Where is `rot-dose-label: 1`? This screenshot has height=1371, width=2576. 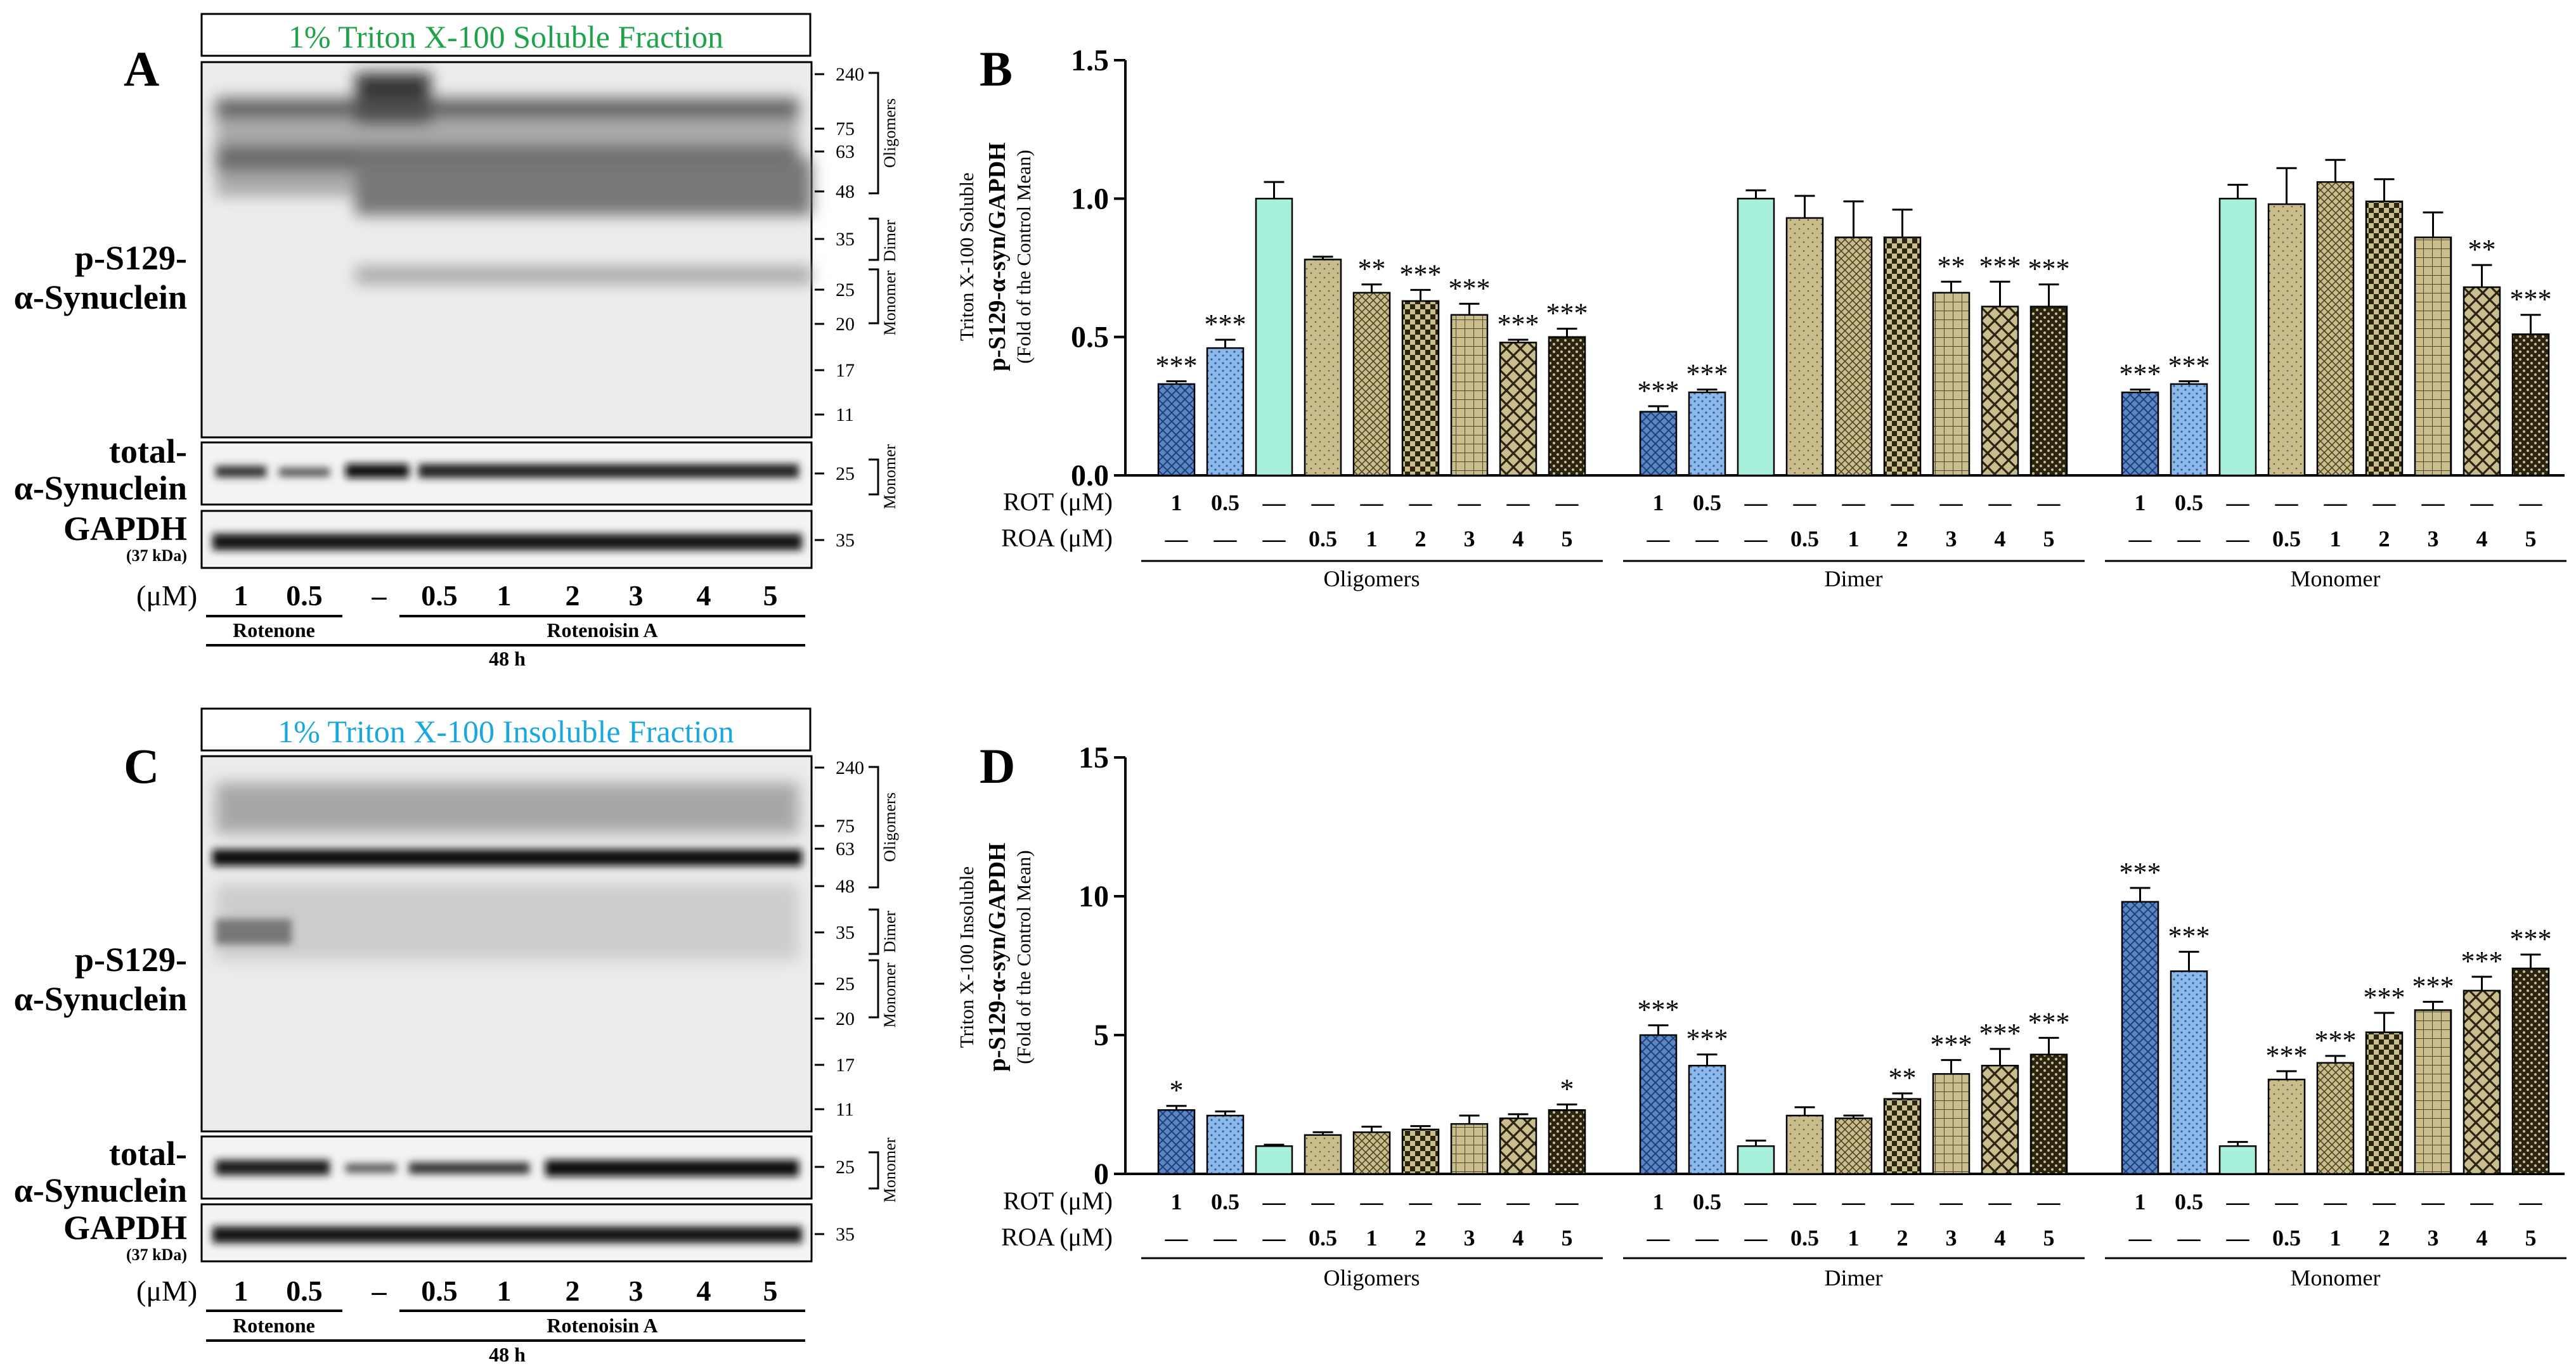
rot-dose-label: 1 is located at coordinates (2140, 1201).